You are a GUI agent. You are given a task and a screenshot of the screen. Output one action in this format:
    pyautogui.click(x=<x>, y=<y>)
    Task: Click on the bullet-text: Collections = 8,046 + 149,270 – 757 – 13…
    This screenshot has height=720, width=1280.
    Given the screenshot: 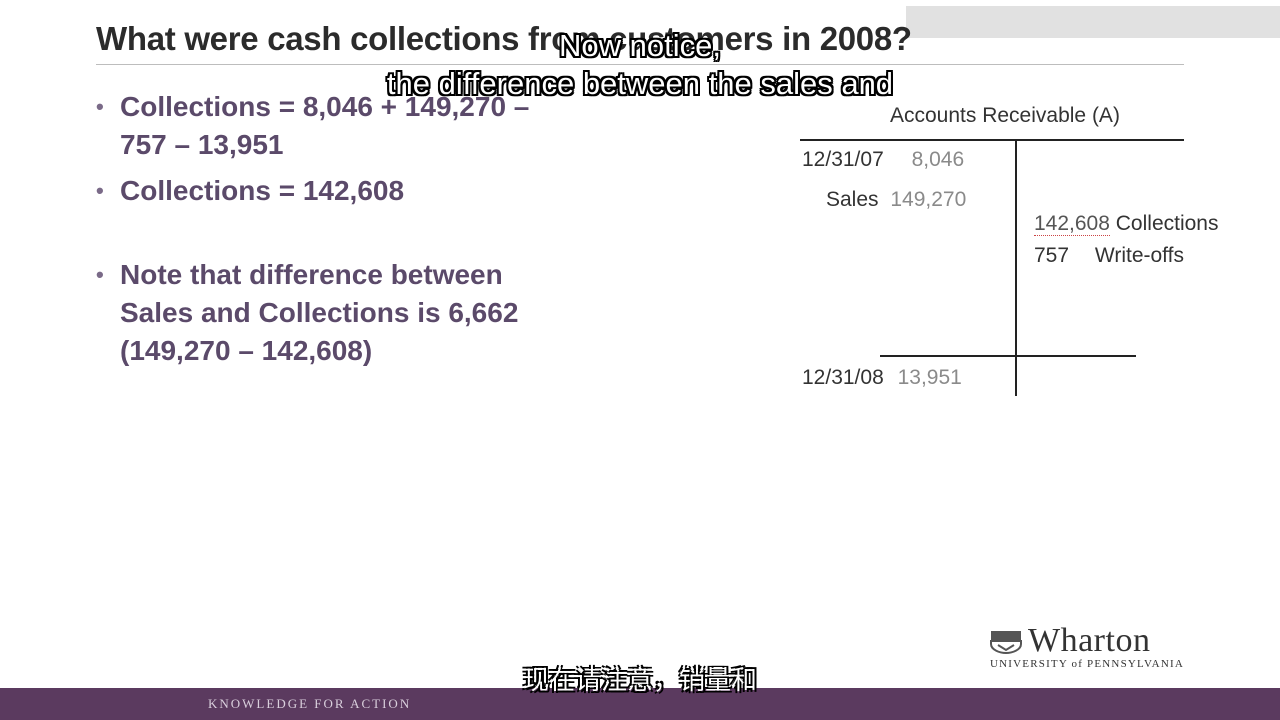 What is the action you would take?
    pyautogui.click(x=325, y=125)
    